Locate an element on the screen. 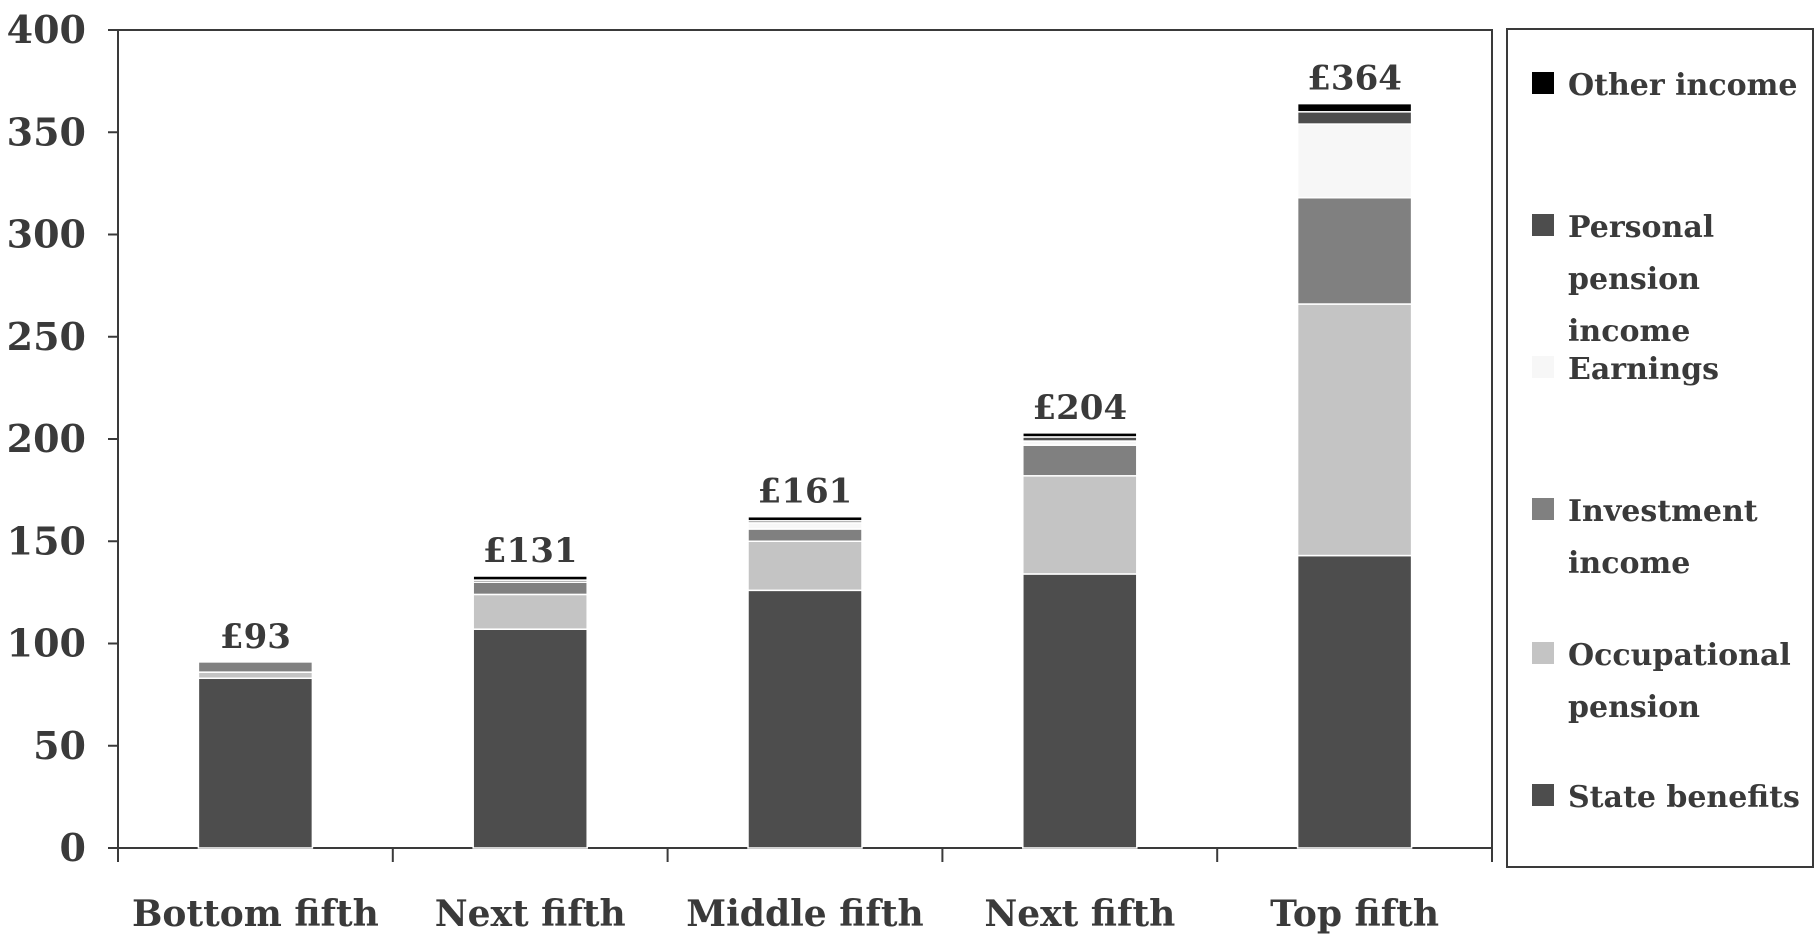  legend-item-personal-pension-income: Personal pension income is located at coordinates (1669, 280).